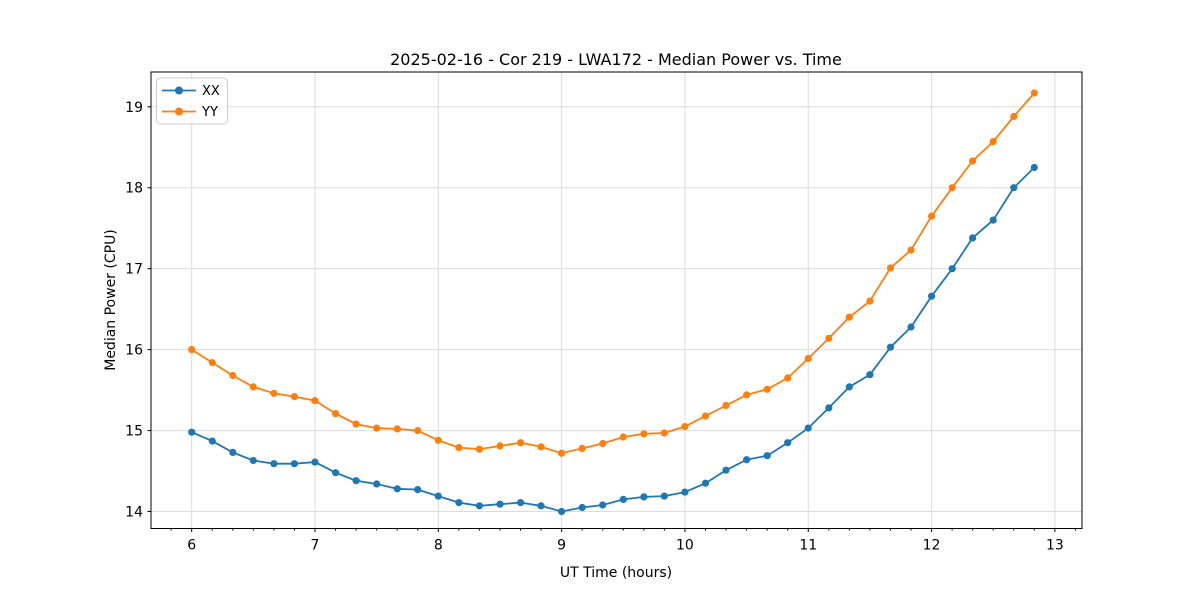 The width and height of the screenshot is (1200, 604). I want to click on x-tick-label: 7, so click(315, 546).